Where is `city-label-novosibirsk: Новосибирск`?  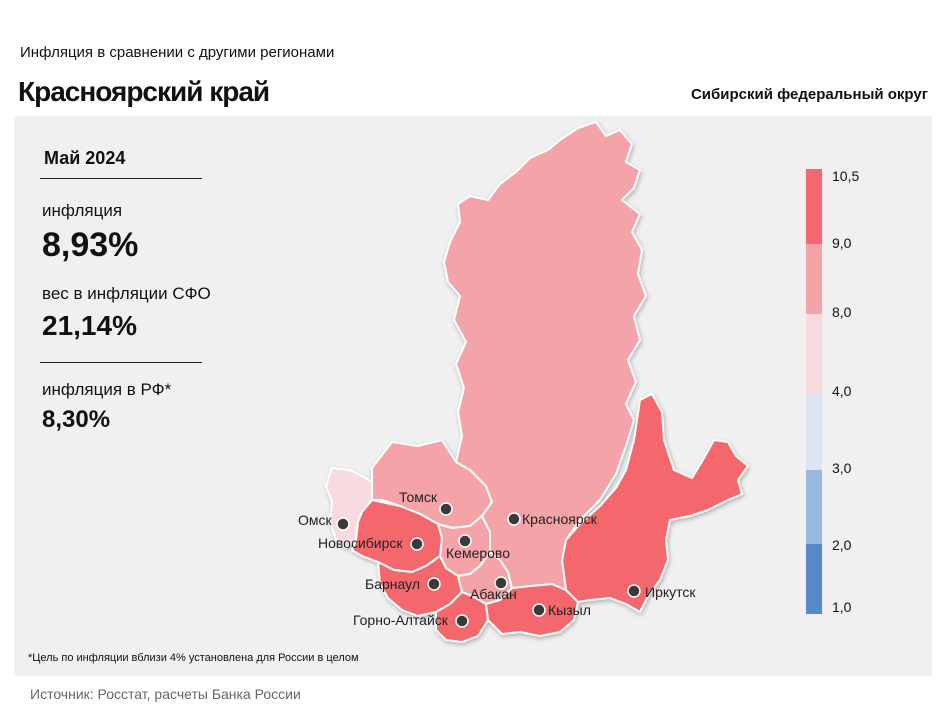
city-label-novosibirsk: Новосибирск is located at coordinates (360, 543).